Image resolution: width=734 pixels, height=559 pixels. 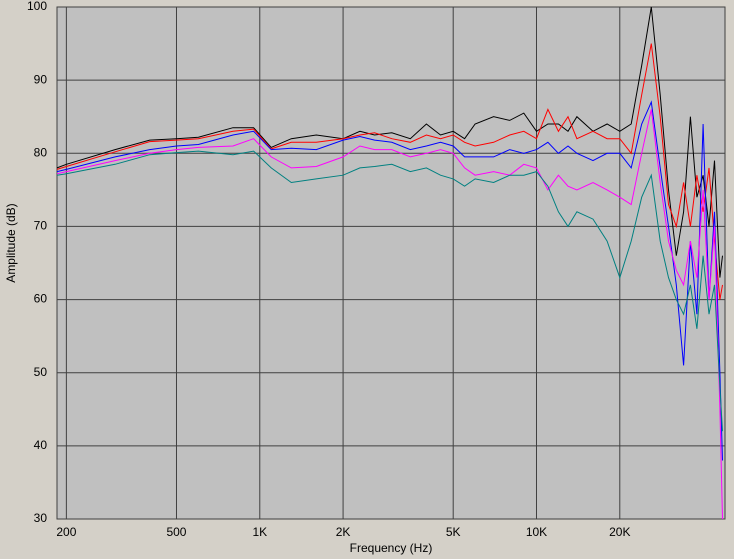 I want to click on x-tick-label: 10K, so click(x=536, y=532).